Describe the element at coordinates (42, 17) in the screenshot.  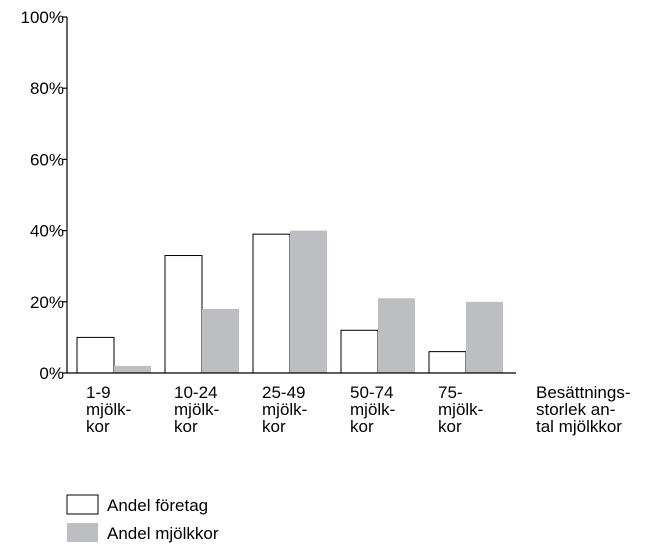
I see `y-tick-label: 100%` at that location.